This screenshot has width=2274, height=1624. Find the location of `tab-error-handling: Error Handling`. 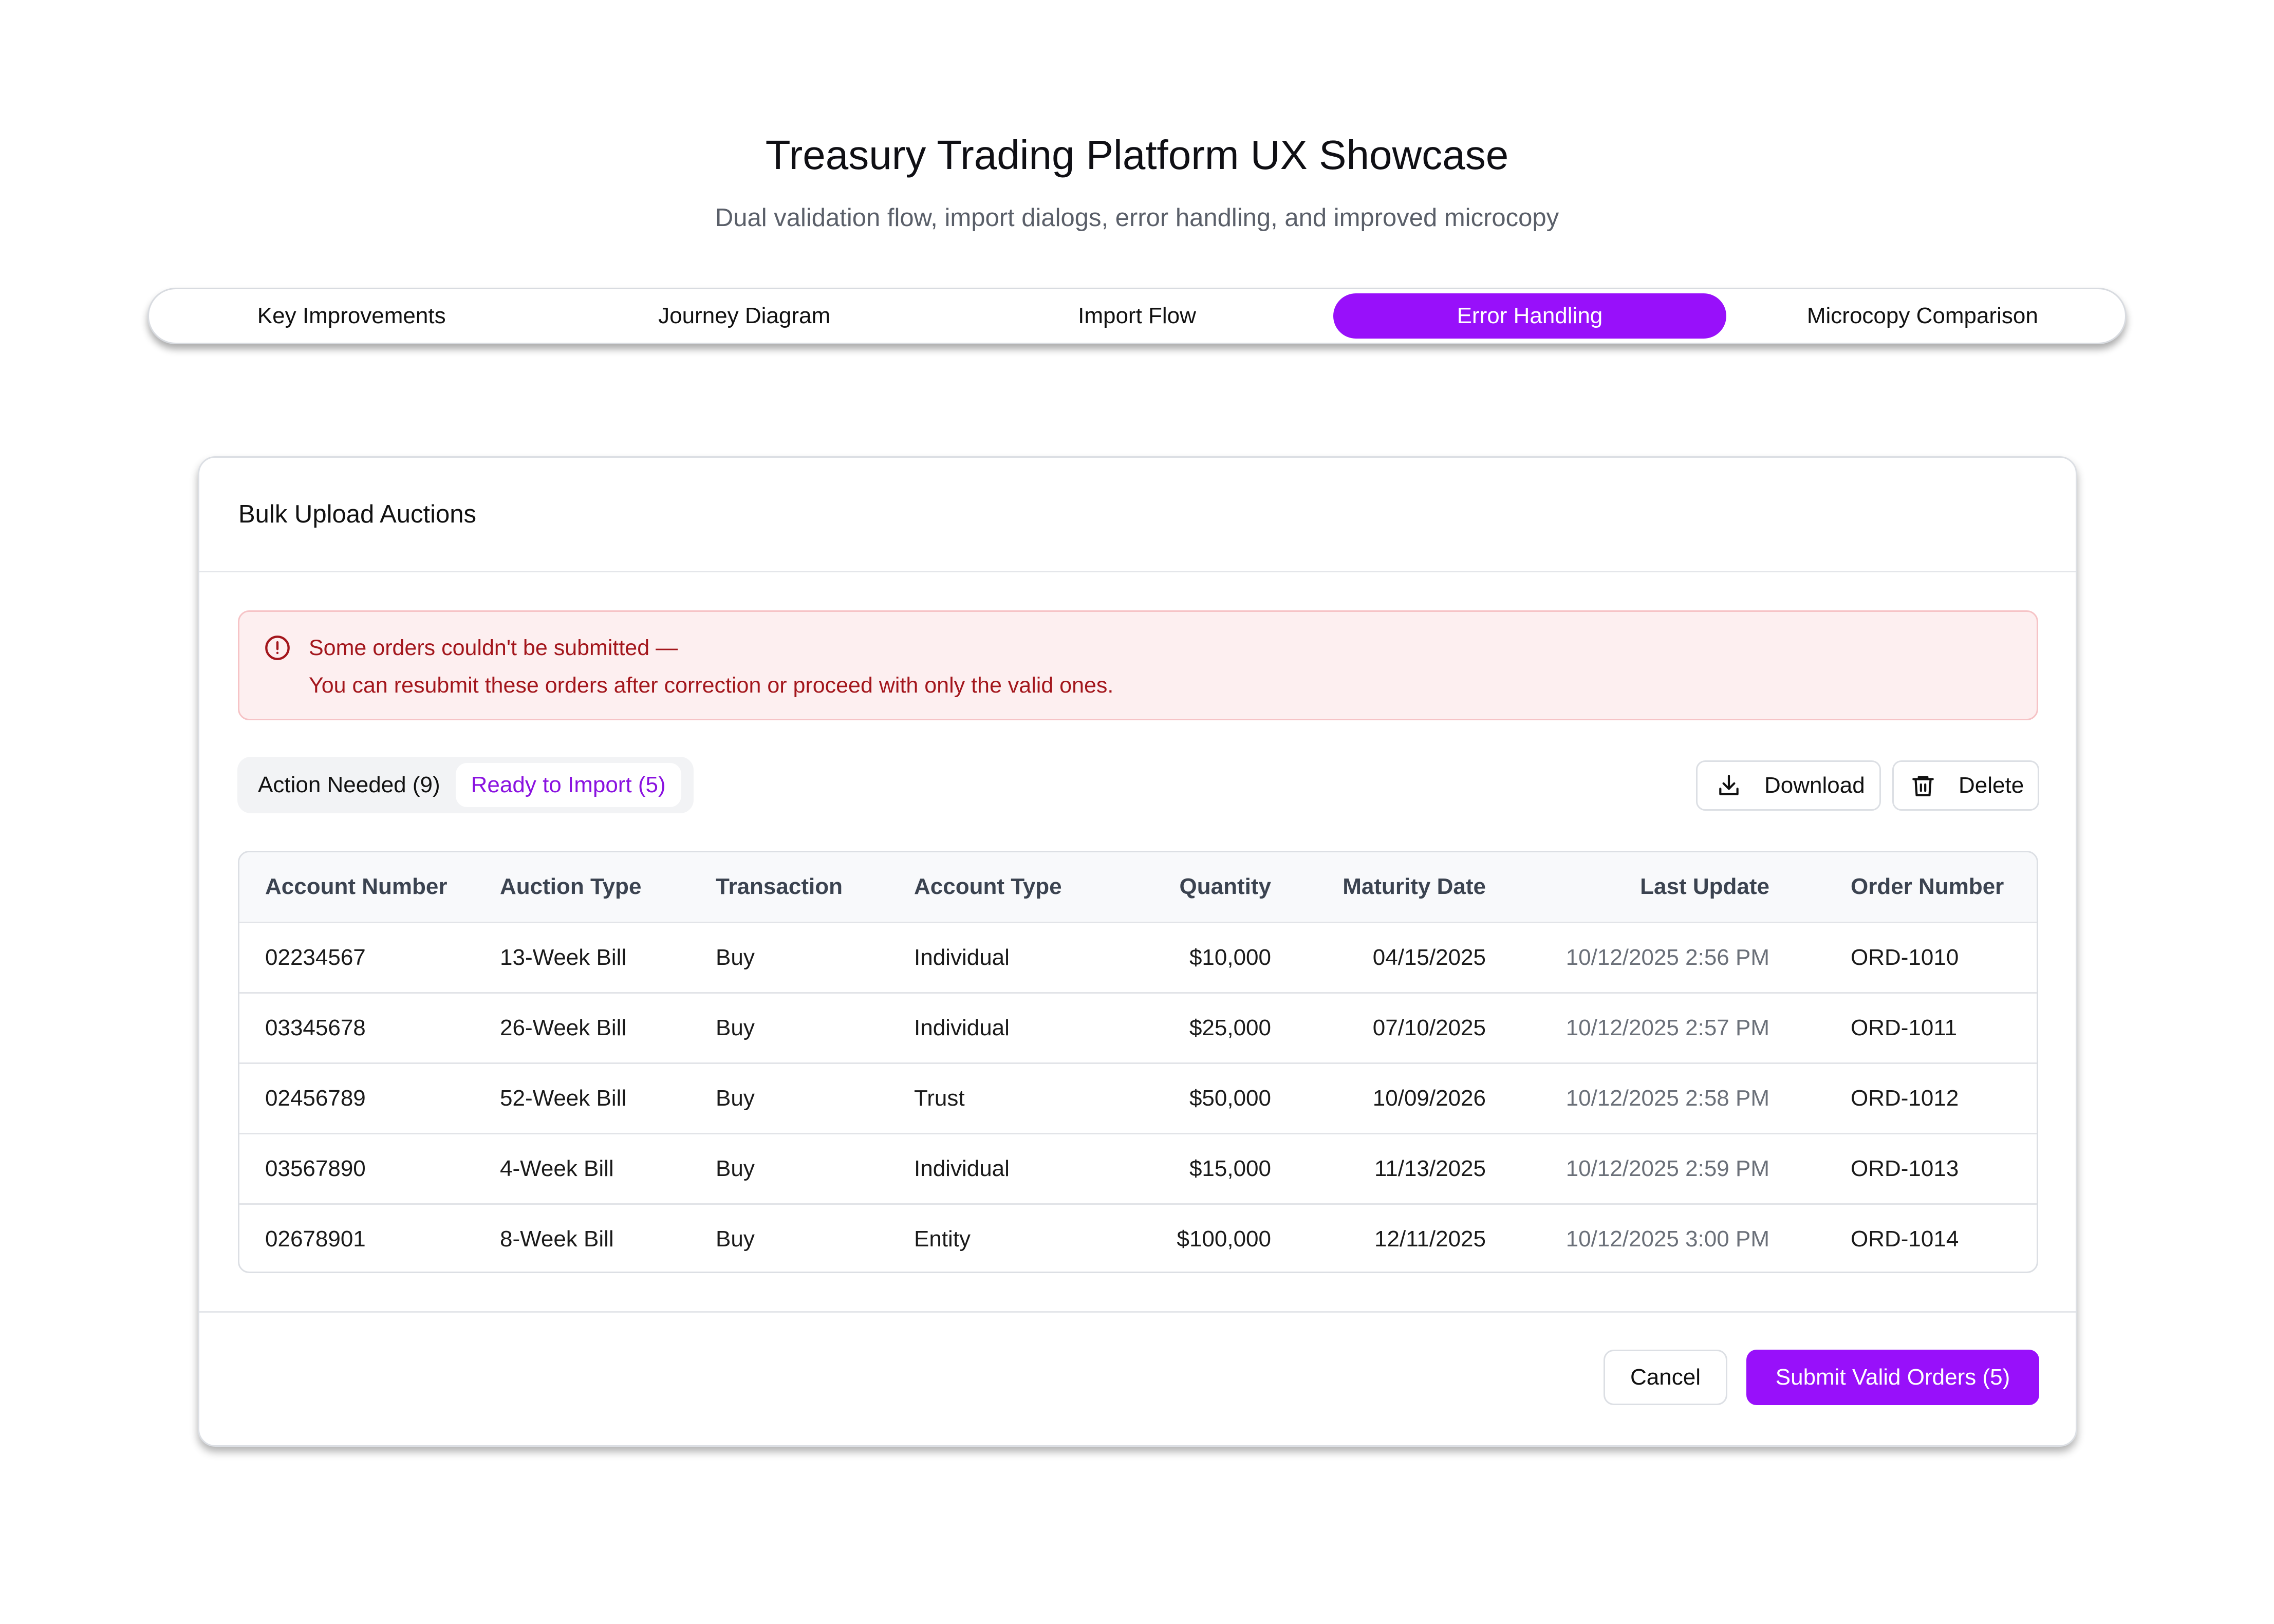

tab-error-handling: Error Handling is located at coordinates (1529, 316).